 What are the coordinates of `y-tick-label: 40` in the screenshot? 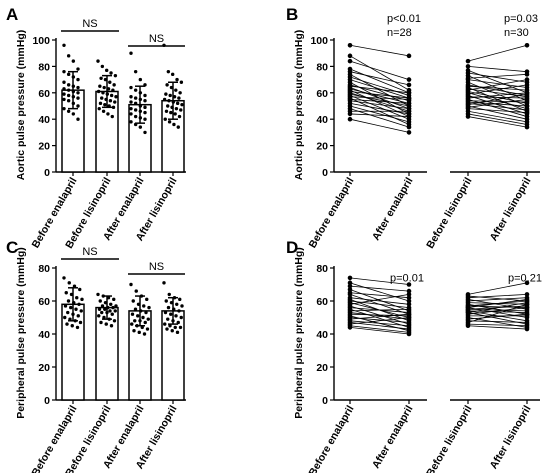 It's located at (44, 335).